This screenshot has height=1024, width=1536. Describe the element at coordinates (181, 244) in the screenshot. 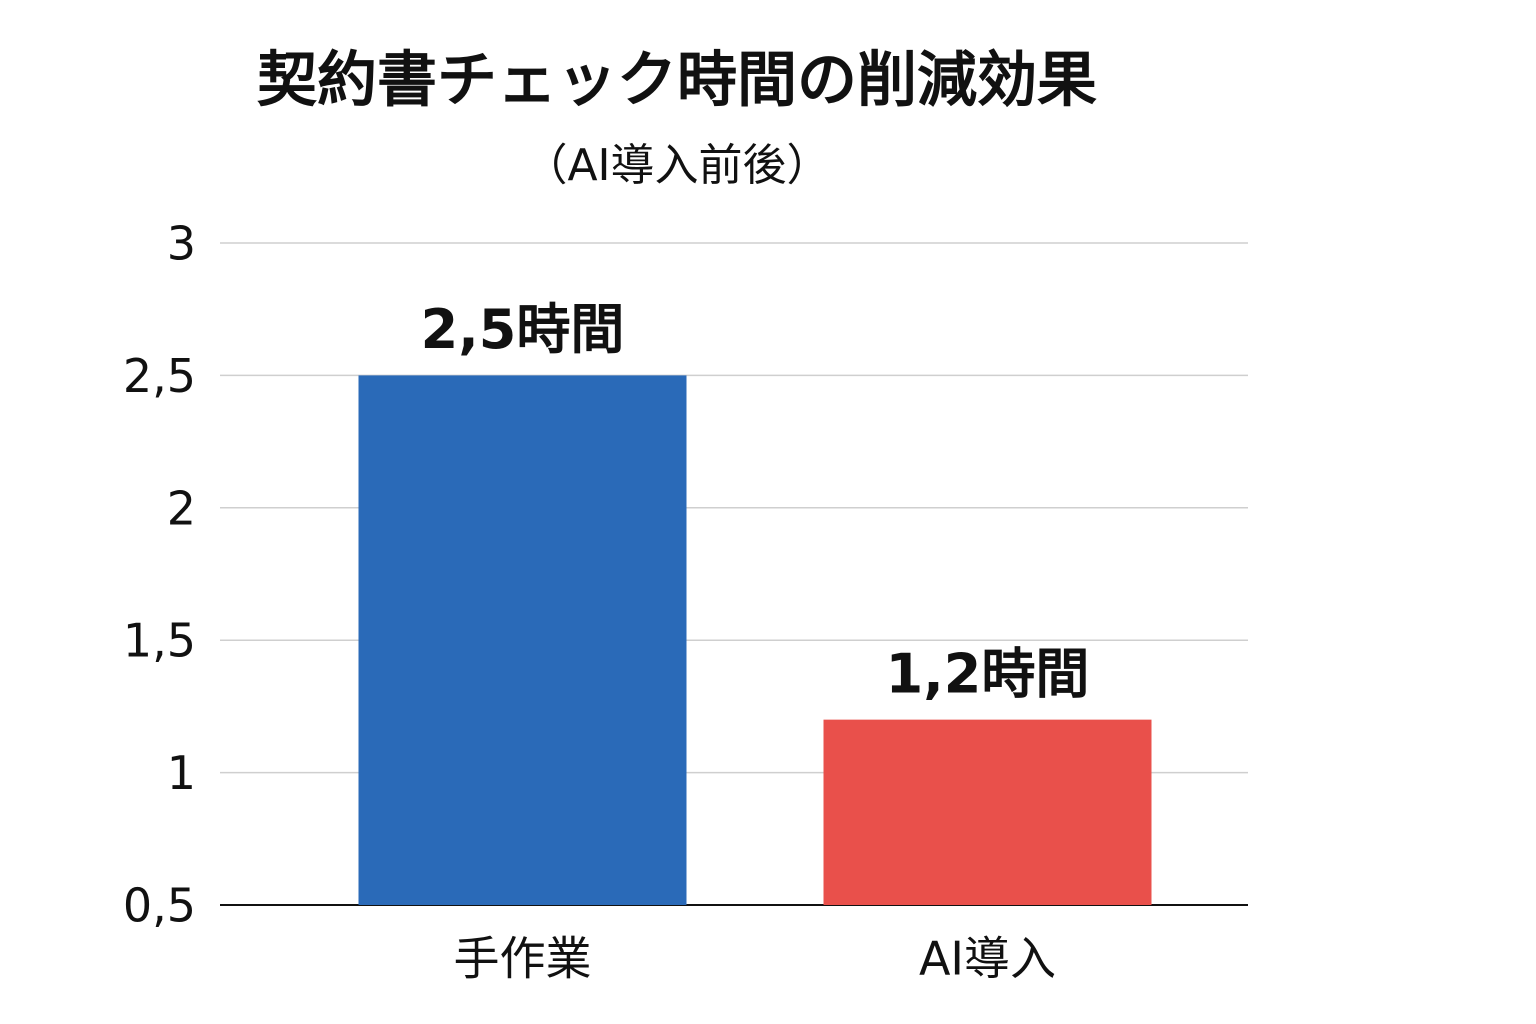

I see `y-tick-label: 3` at that location.